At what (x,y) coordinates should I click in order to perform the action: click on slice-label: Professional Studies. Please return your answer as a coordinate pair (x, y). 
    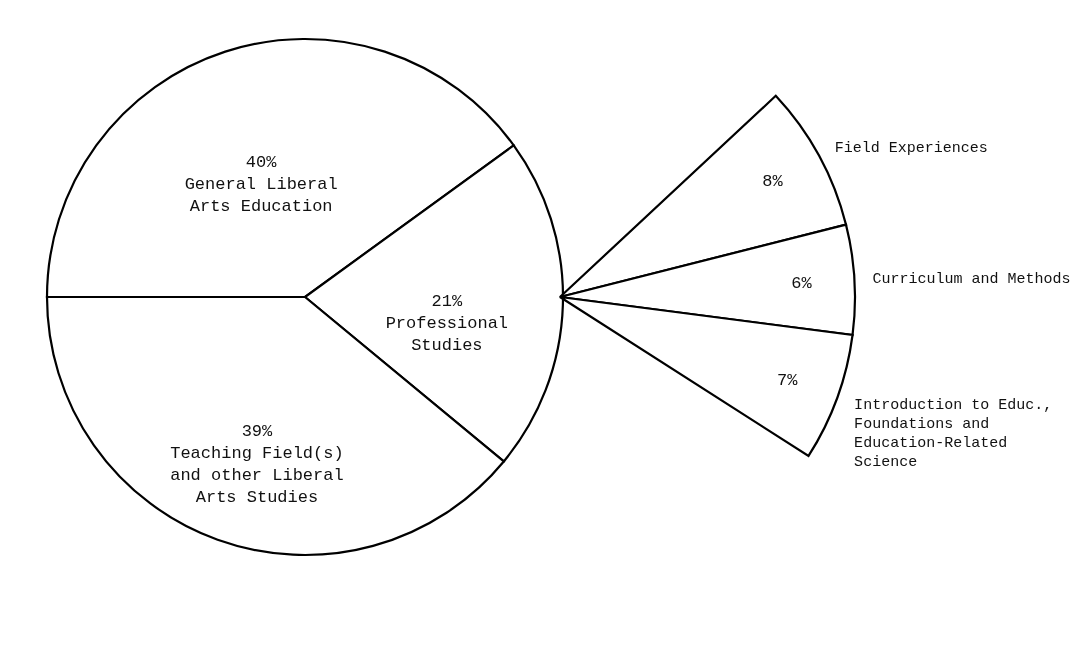
    Looking at the image, I should click on (447, 335).